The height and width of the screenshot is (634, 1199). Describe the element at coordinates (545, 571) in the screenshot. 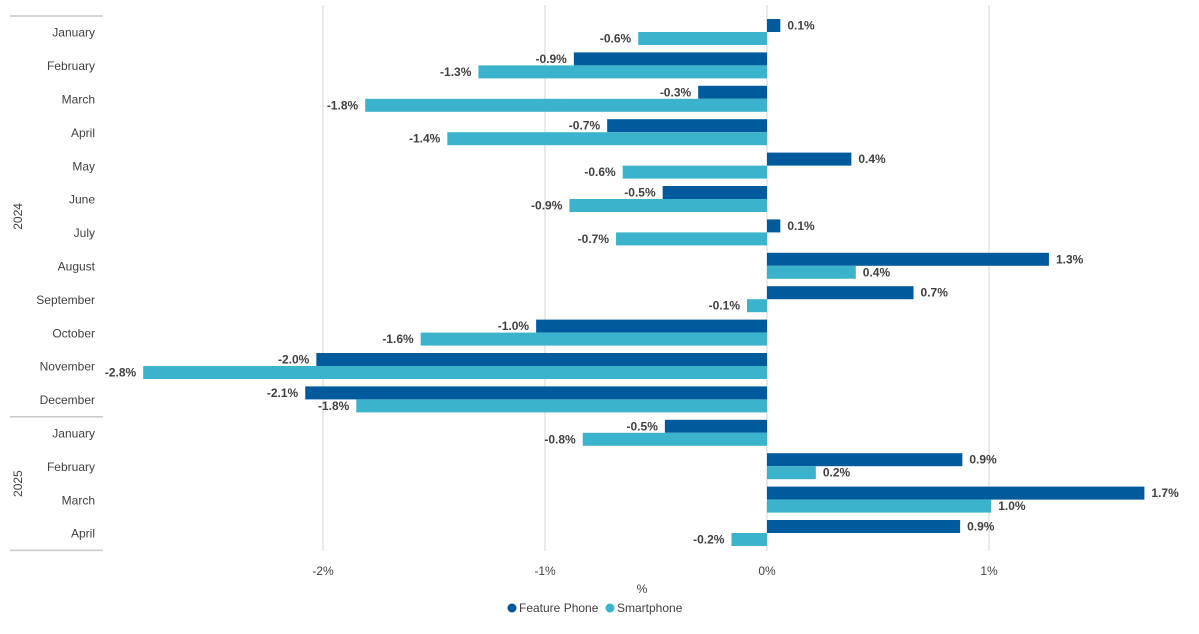

I see `x-tick-label: -1%` at that location.